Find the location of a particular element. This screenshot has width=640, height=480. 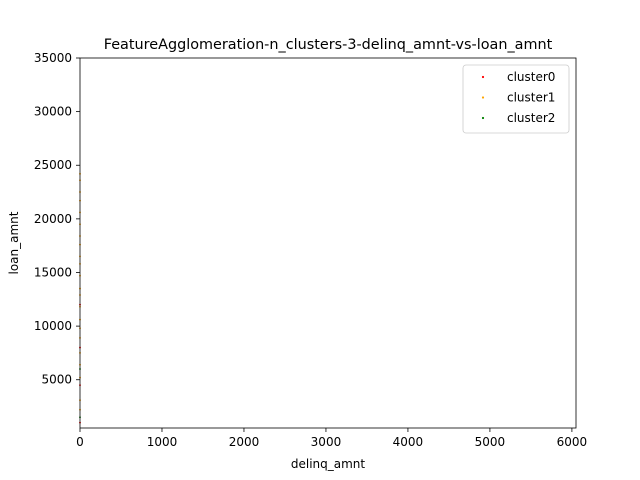

legend-marker-cluster0 is located at coordinates (483, 77).